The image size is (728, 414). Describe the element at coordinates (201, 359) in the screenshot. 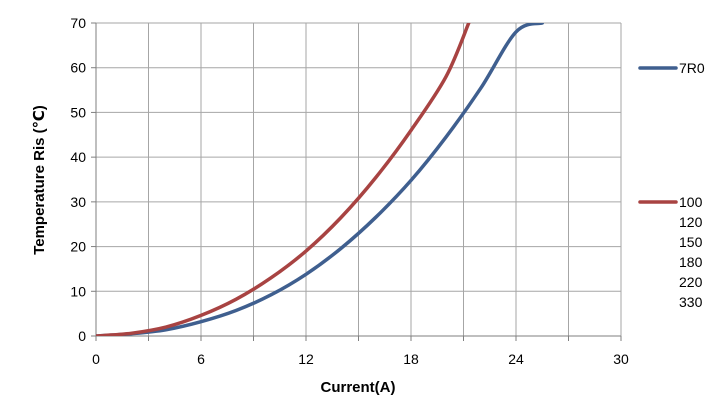

I see `x-tick-label: 6` at that location.